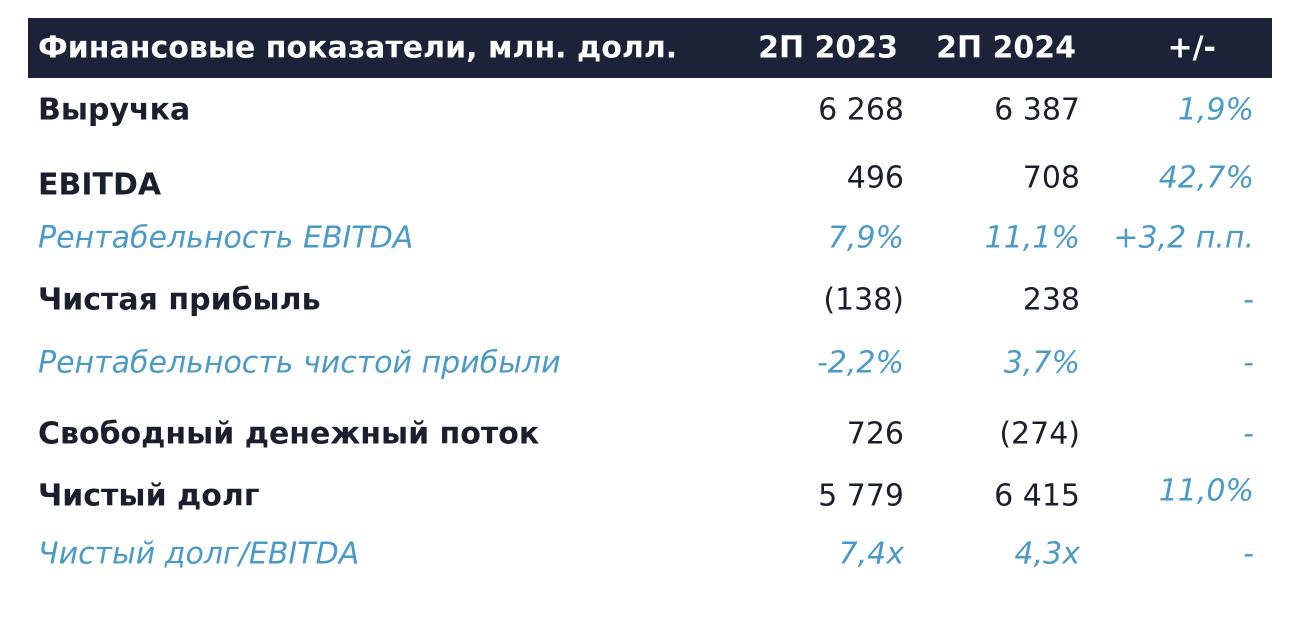  Describe the element at coordinates (650, 554) in the screenshot. I see `table-row: Чистый долг/EBITDA 7,4x 4,3x -` at that location.